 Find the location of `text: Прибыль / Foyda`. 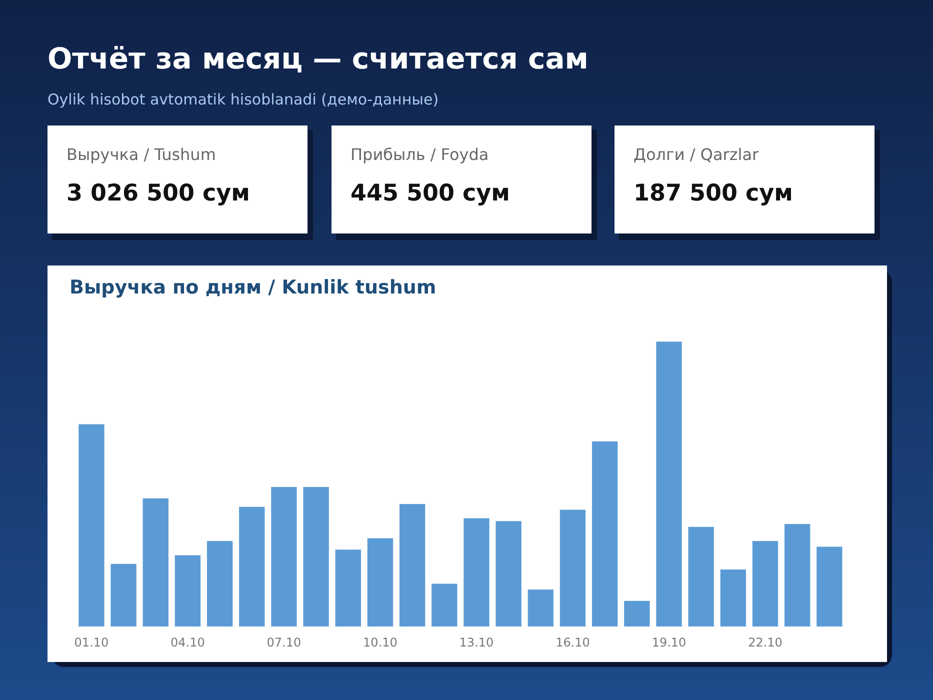

text: Прибыль / Foyda is located at coordinates (419, 154).